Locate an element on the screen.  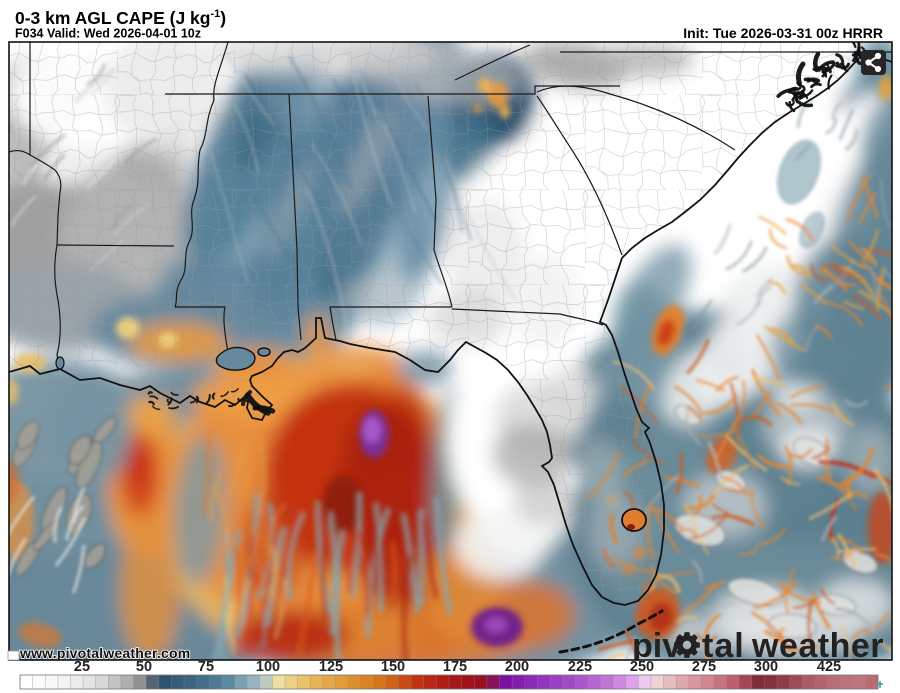
svg-text: 175 is located at coordinates (455, 667).